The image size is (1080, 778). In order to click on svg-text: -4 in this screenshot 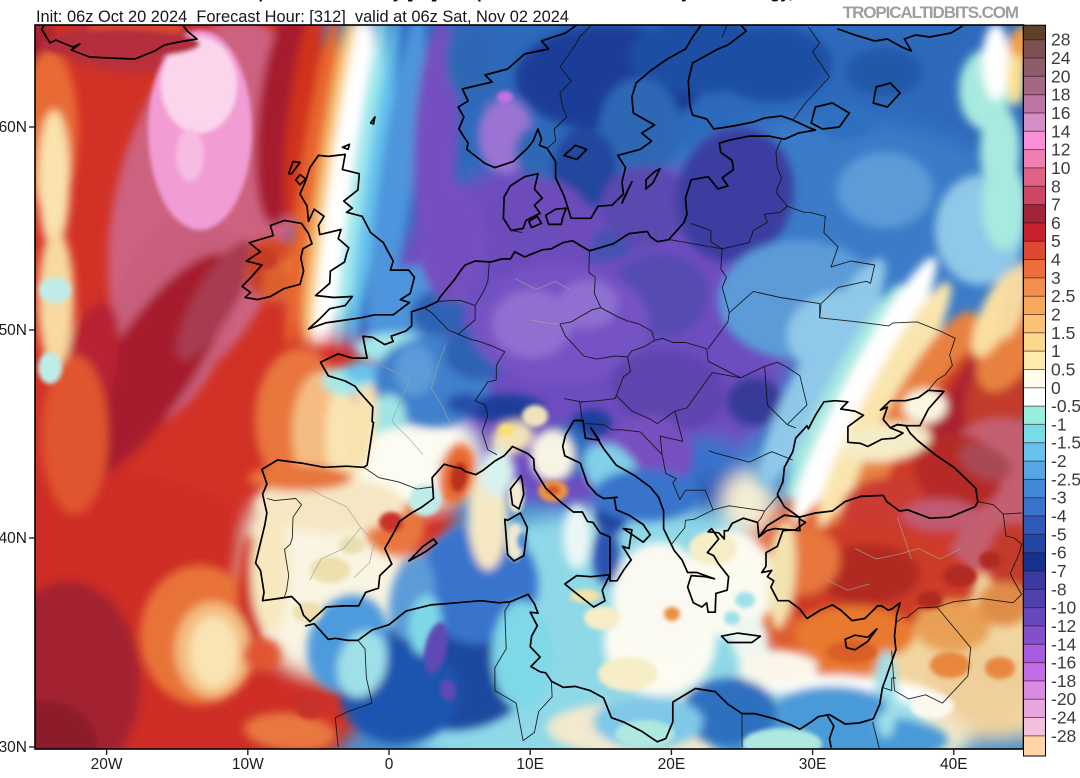, I will do `click(1059, 516)`.